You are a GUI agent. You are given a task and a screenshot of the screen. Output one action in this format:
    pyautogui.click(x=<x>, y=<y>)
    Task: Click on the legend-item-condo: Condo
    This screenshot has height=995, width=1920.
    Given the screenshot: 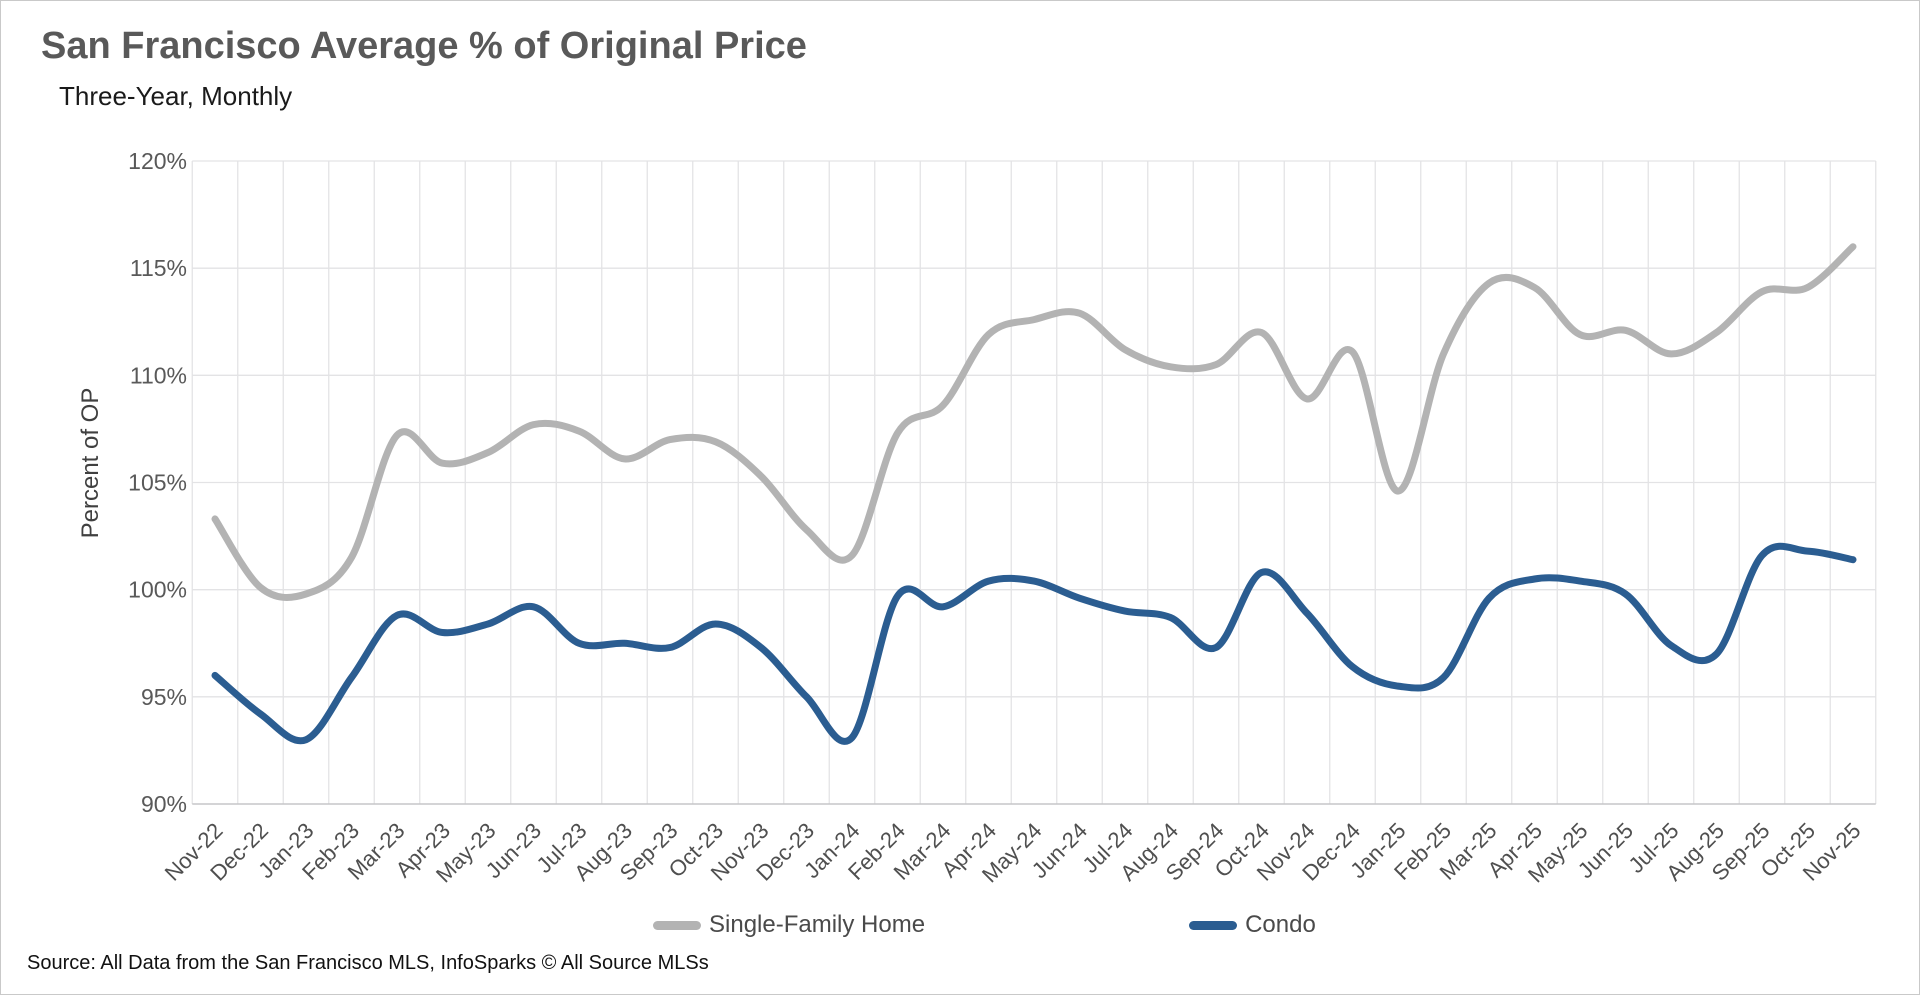 What is the action you would take?
    pyautogui.click(x=1252, y=925)
    